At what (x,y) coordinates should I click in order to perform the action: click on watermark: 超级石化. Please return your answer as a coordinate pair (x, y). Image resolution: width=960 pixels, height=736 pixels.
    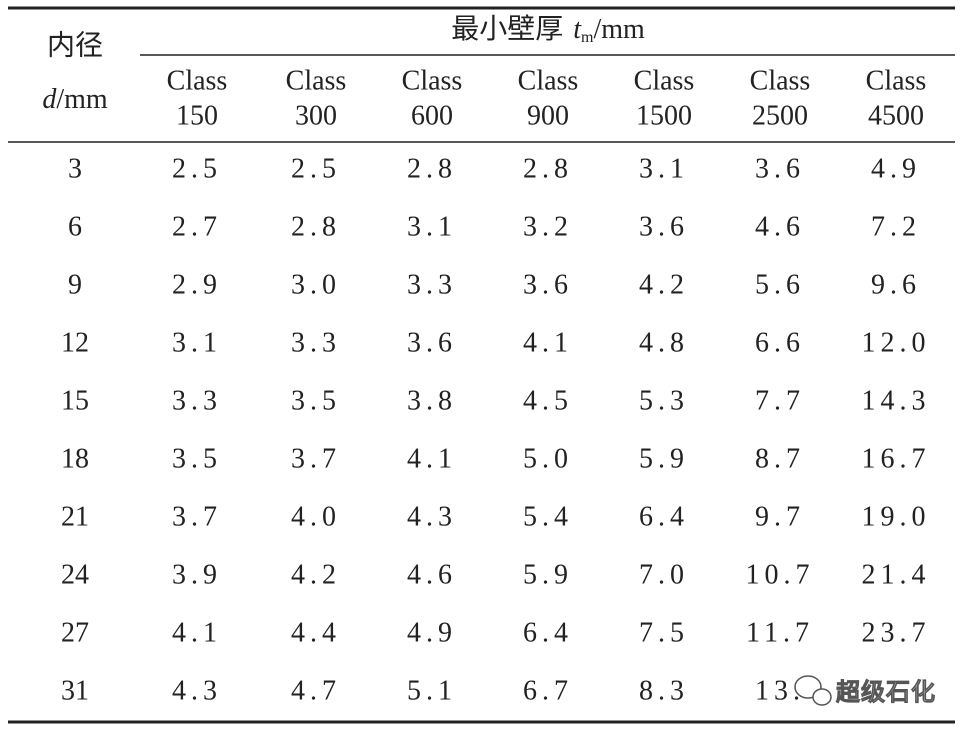
    Looking at the image, I should click on (865, 690).